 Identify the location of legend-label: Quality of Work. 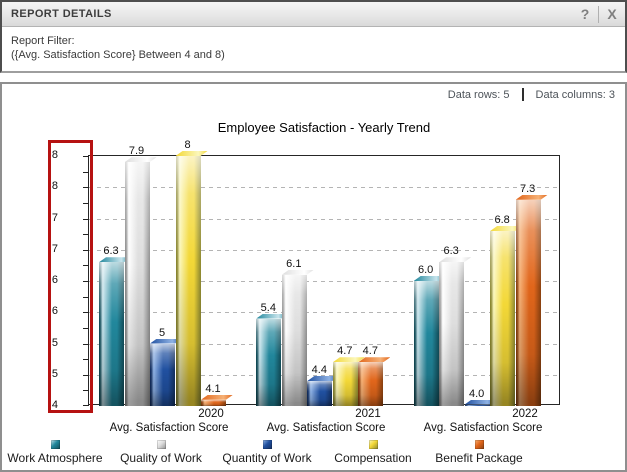
(161, 458).